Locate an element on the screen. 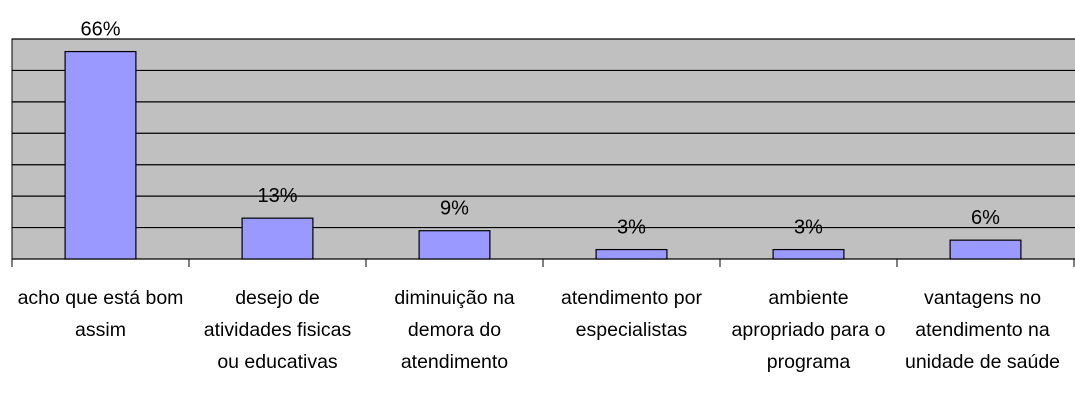  value-label: 9% is located at coordinates (454, 209).